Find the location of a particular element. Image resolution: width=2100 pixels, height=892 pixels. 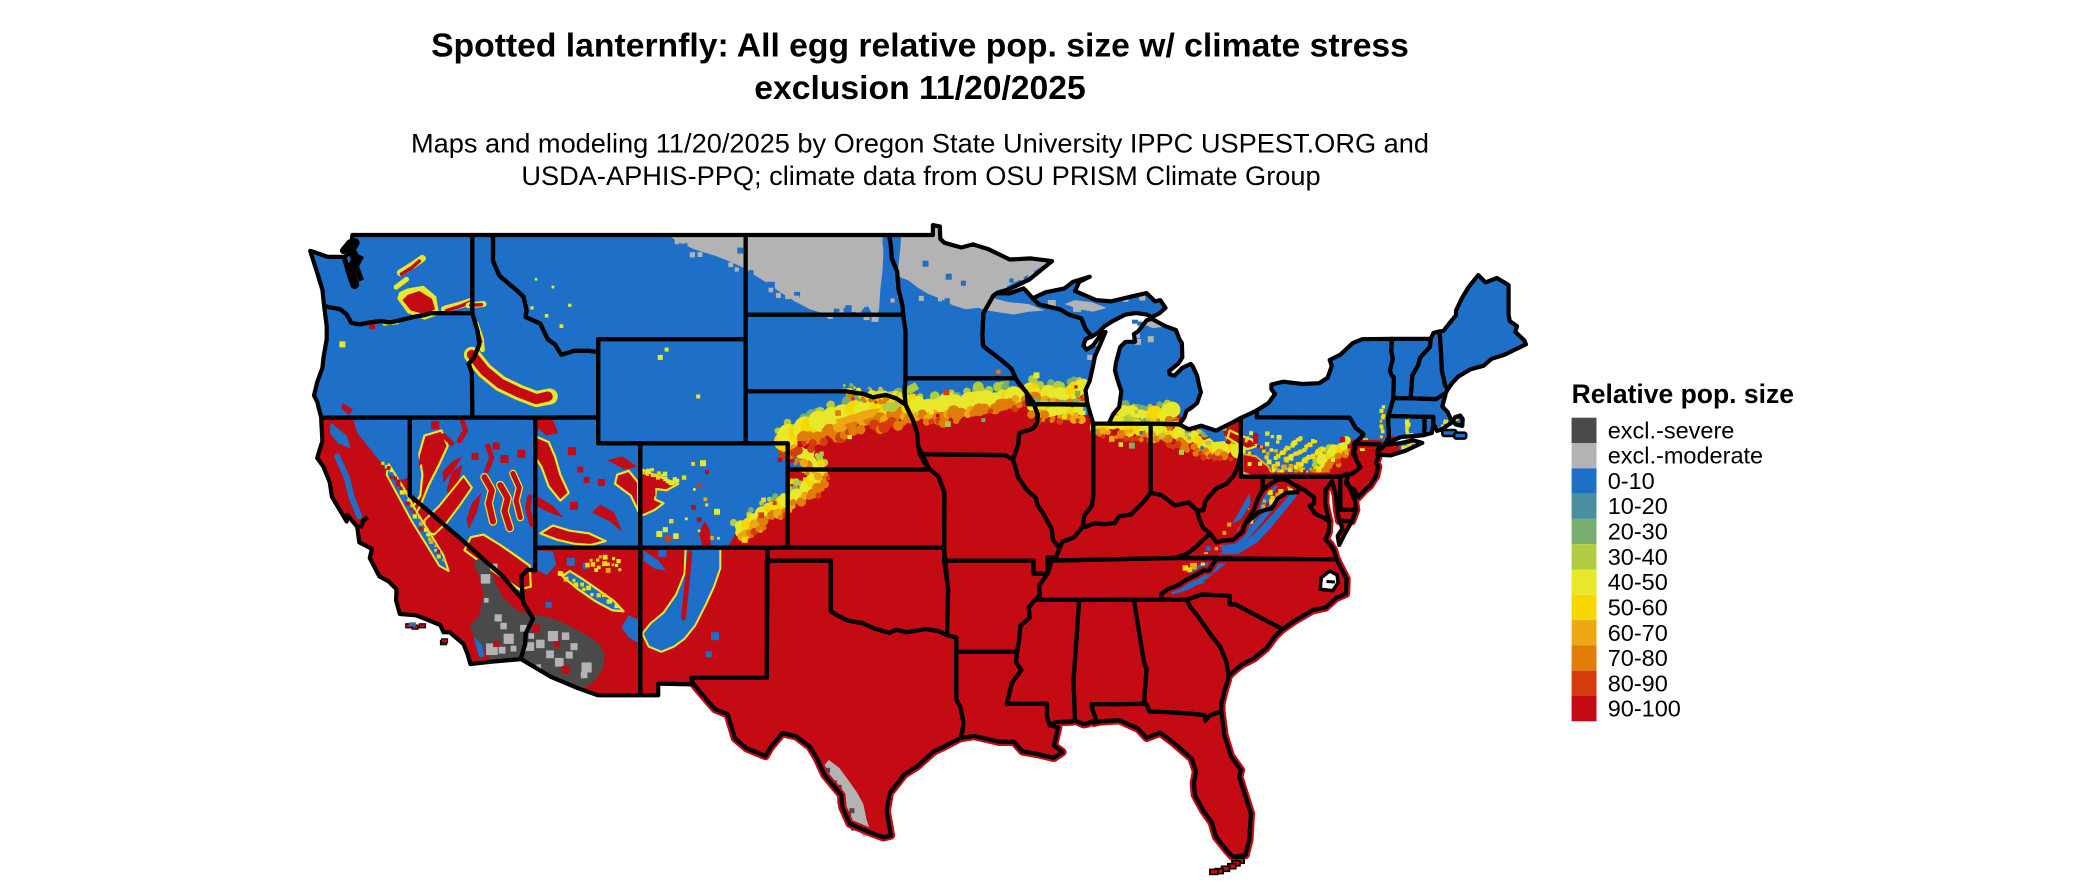

svg-text: Relative pop. size is located at coordinates (1683, 394).